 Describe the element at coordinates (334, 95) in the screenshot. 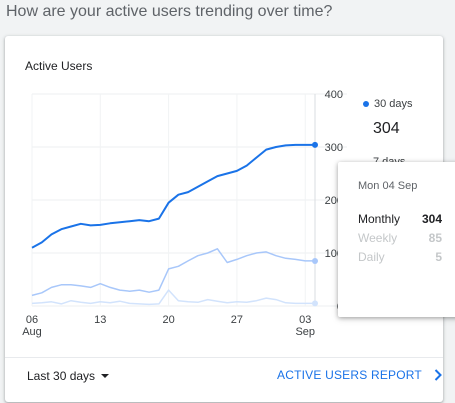

I see `y-tick-label: 400` at that location.